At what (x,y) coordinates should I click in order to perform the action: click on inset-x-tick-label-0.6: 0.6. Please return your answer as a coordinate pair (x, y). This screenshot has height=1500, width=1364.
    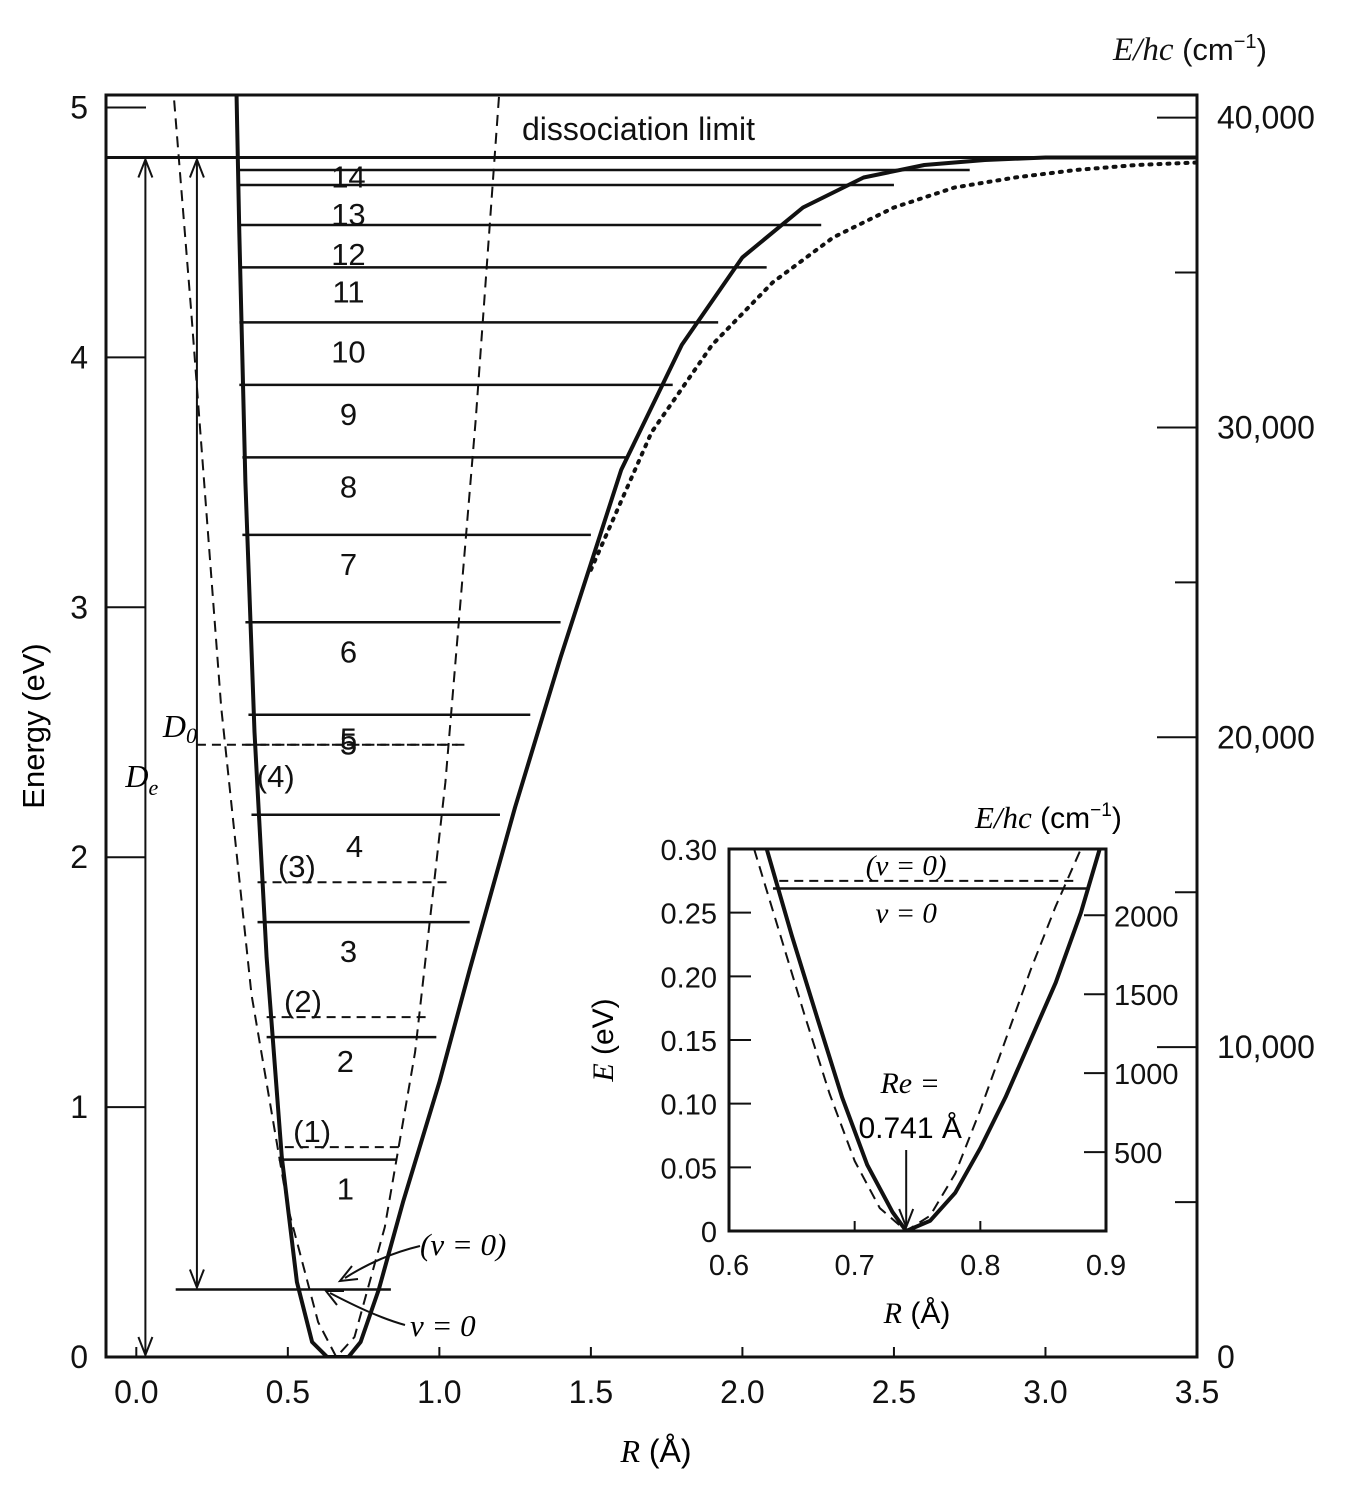
    Looking at the image, I should click on (729, 1266).